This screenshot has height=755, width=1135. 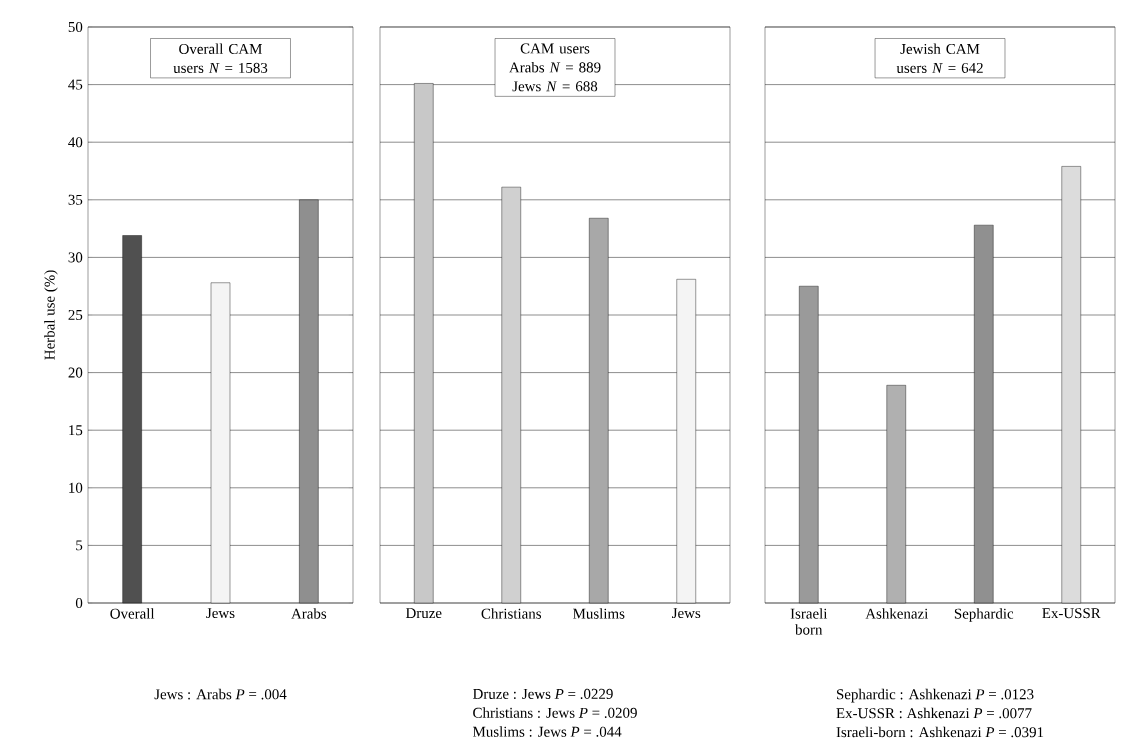 I want to click on y-tick-label: 40, so click(x=75, y=142).